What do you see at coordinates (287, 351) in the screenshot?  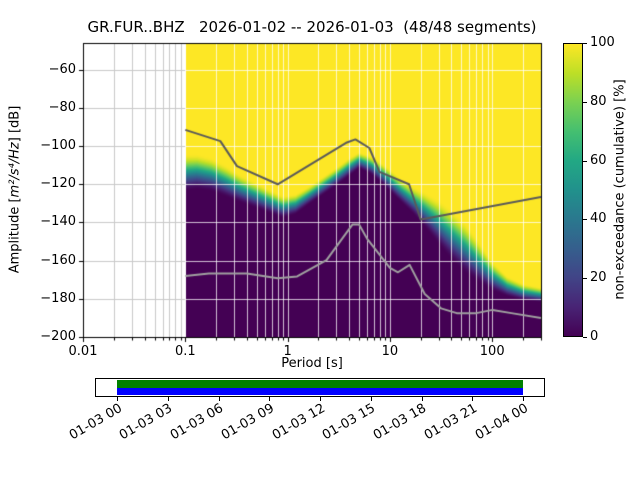 I see `x-tick-label: 1` at bounding box center [287, 351].